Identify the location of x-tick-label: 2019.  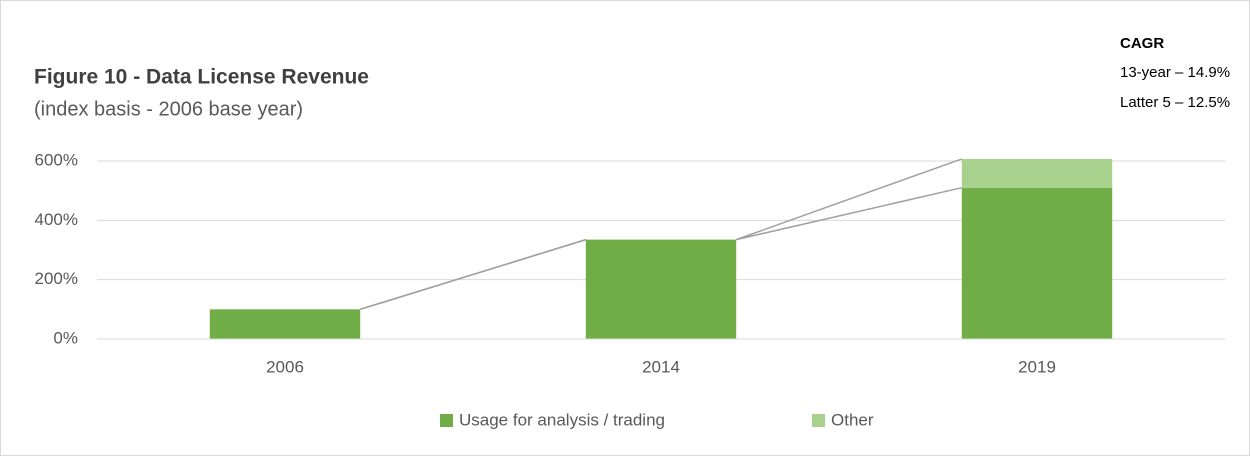
(1037, 366).